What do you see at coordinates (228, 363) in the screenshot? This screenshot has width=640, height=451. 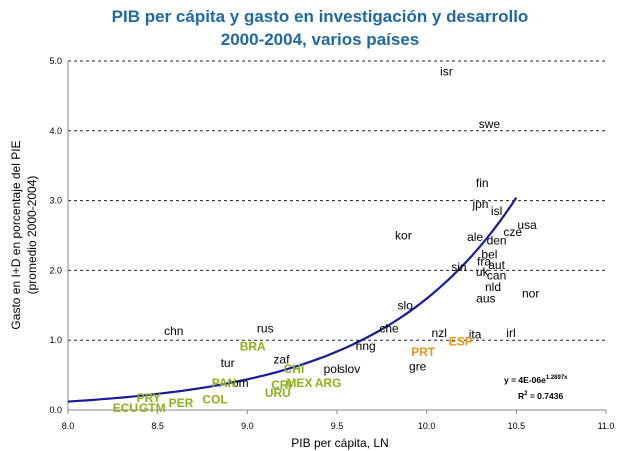 I see `point-label-tur: tur` at bounding box center [228, 363].